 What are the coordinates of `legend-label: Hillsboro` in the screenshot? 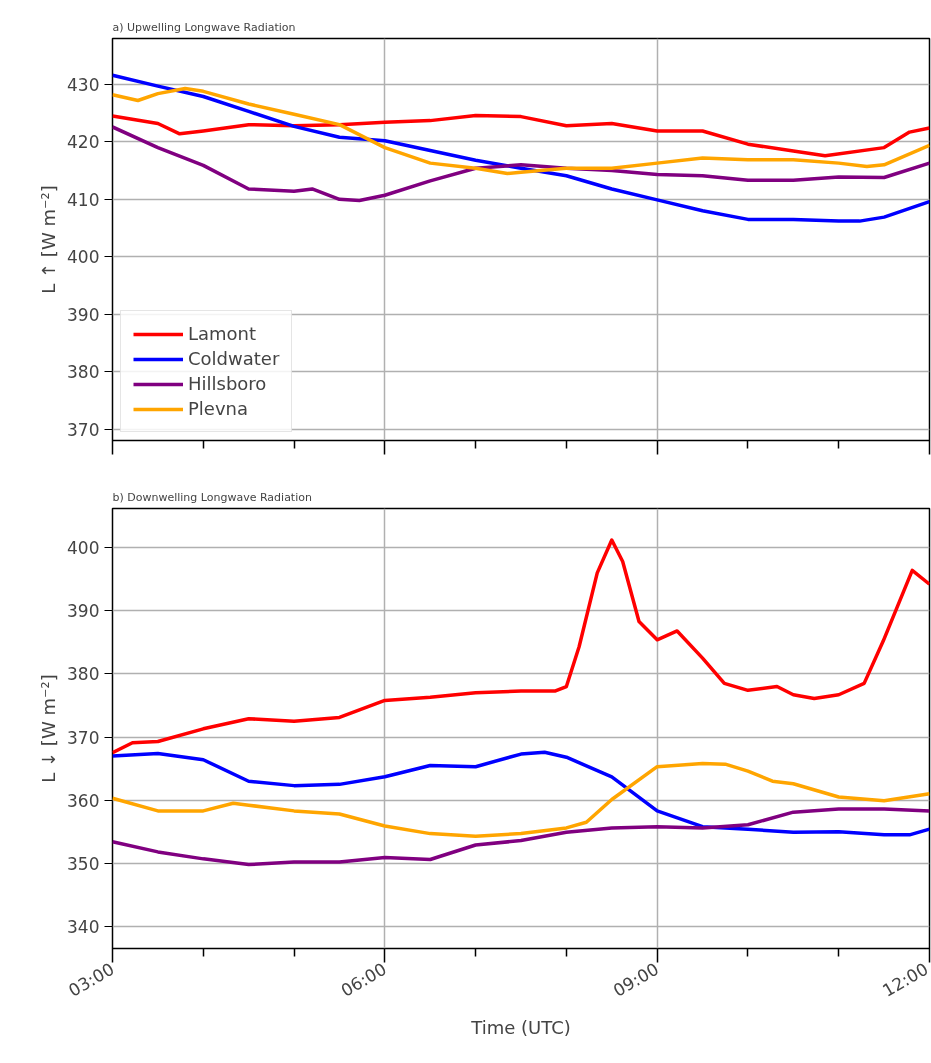 It's located at (227, 383).